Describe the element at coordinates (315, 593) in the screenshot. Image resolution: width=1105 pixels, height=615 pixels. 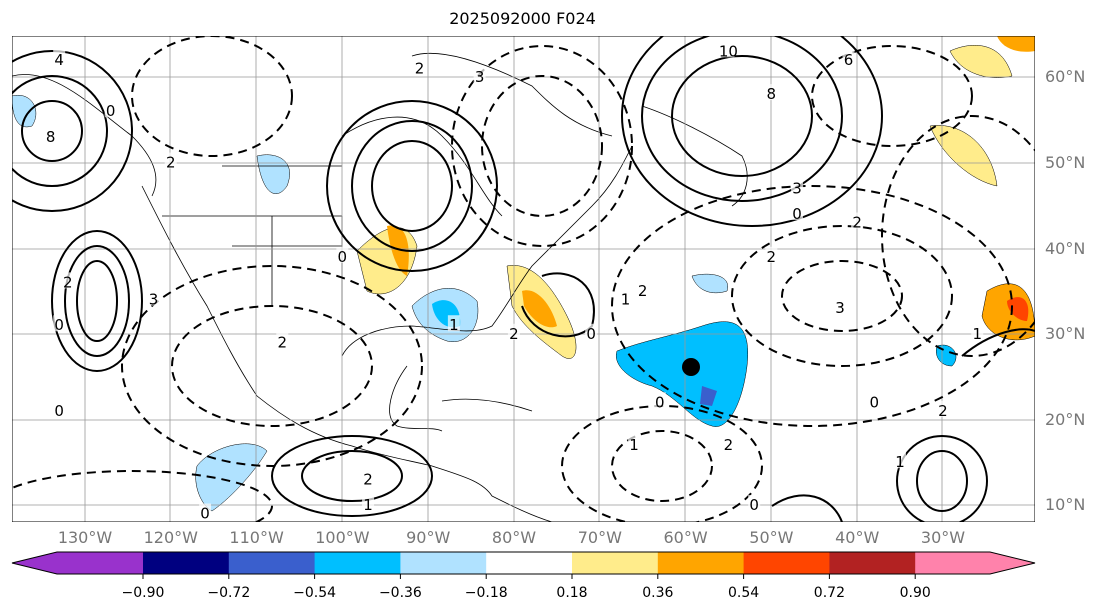
I see `colorbar-tick-label: −0.54` at that location.